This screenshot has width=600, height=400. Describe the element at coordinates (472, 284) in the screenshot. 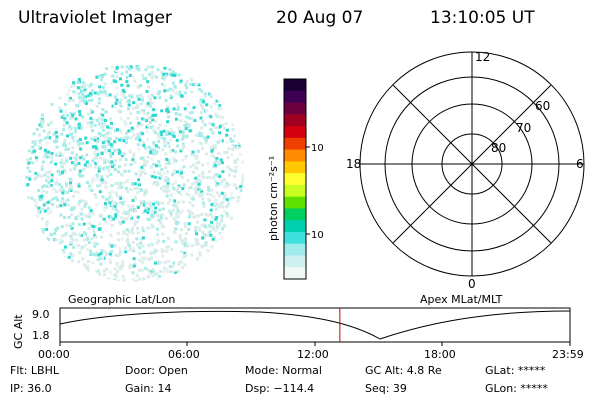

I see `mlt-label-0: 0` at that location.